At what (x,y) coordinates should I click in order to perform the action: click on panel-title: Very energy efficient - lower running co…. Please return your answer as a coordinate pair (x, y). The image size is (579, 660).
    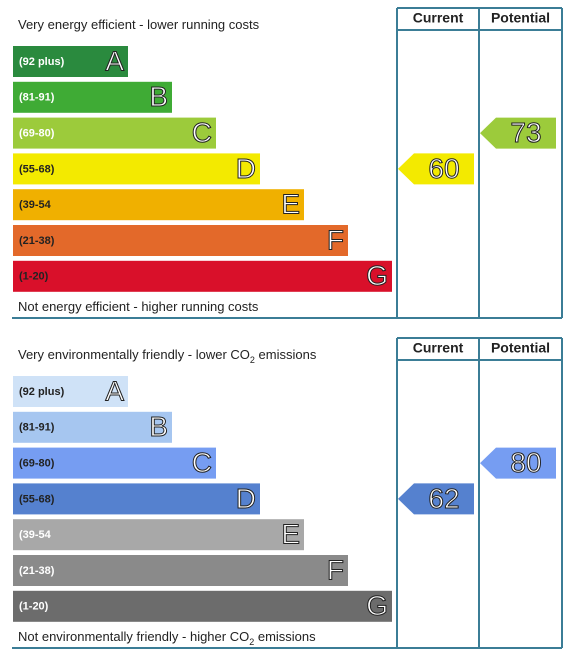
    Looking at the image, I should click on (139, 24).